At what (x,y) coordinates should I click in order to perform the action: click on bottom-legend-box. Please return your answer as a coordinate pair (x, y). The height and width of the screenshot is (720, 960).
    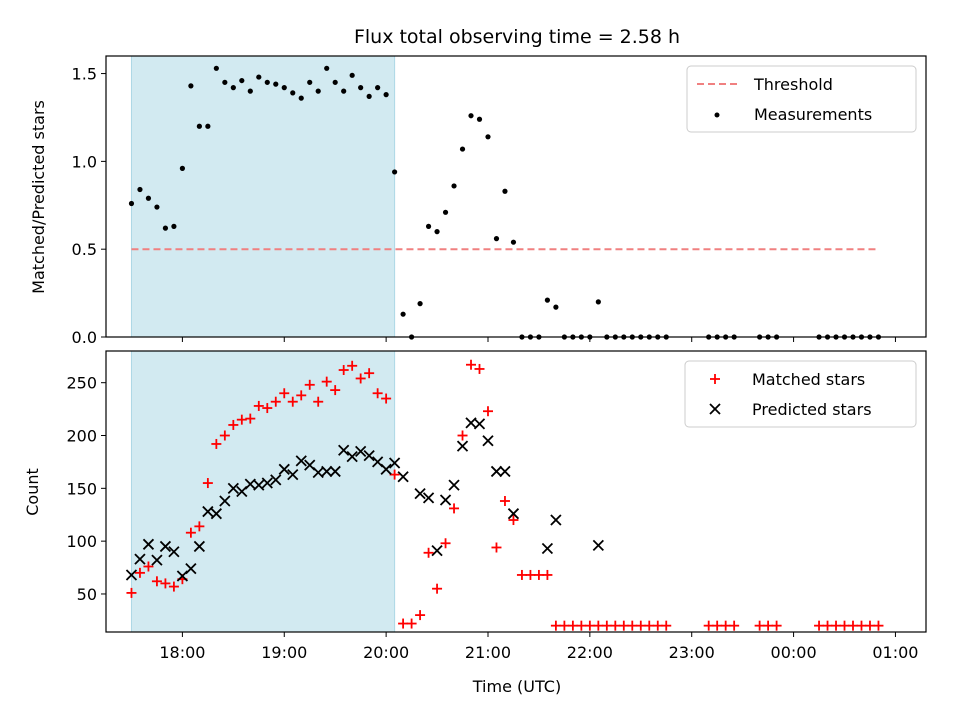
    Looking at the image, I should click on (800, 394).